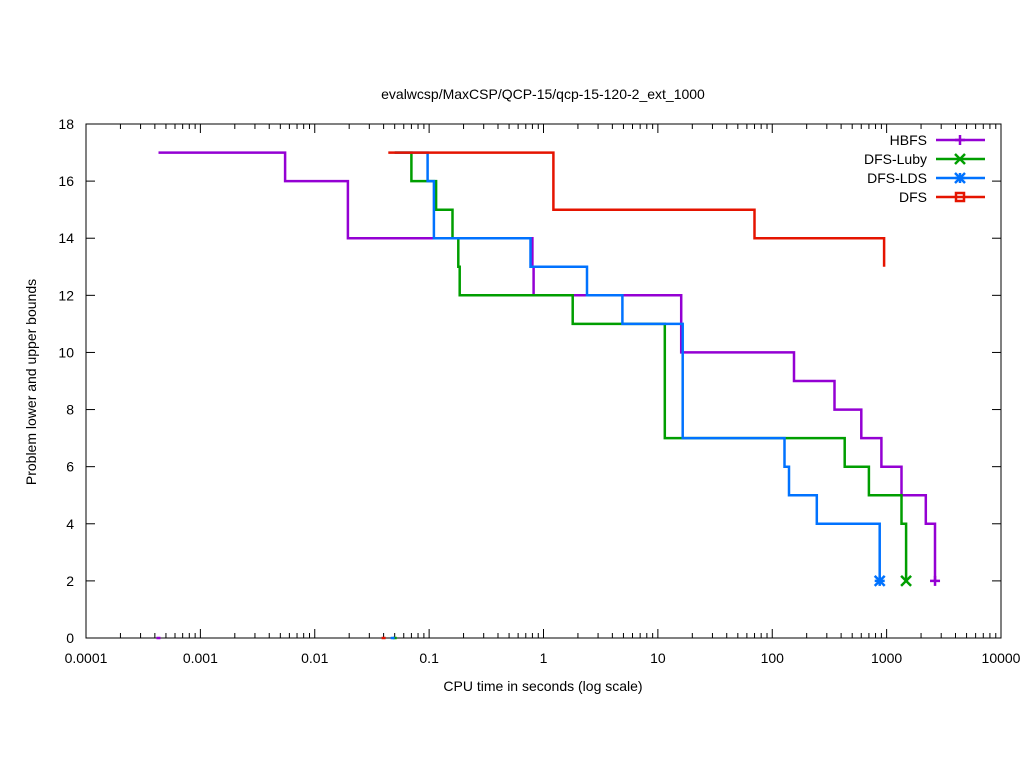 The width and height of the screenshot is (1024, 768). Describe the element at coordinates (908, 140) in the screenshot. I see `legend-label: HBFS` at that location.